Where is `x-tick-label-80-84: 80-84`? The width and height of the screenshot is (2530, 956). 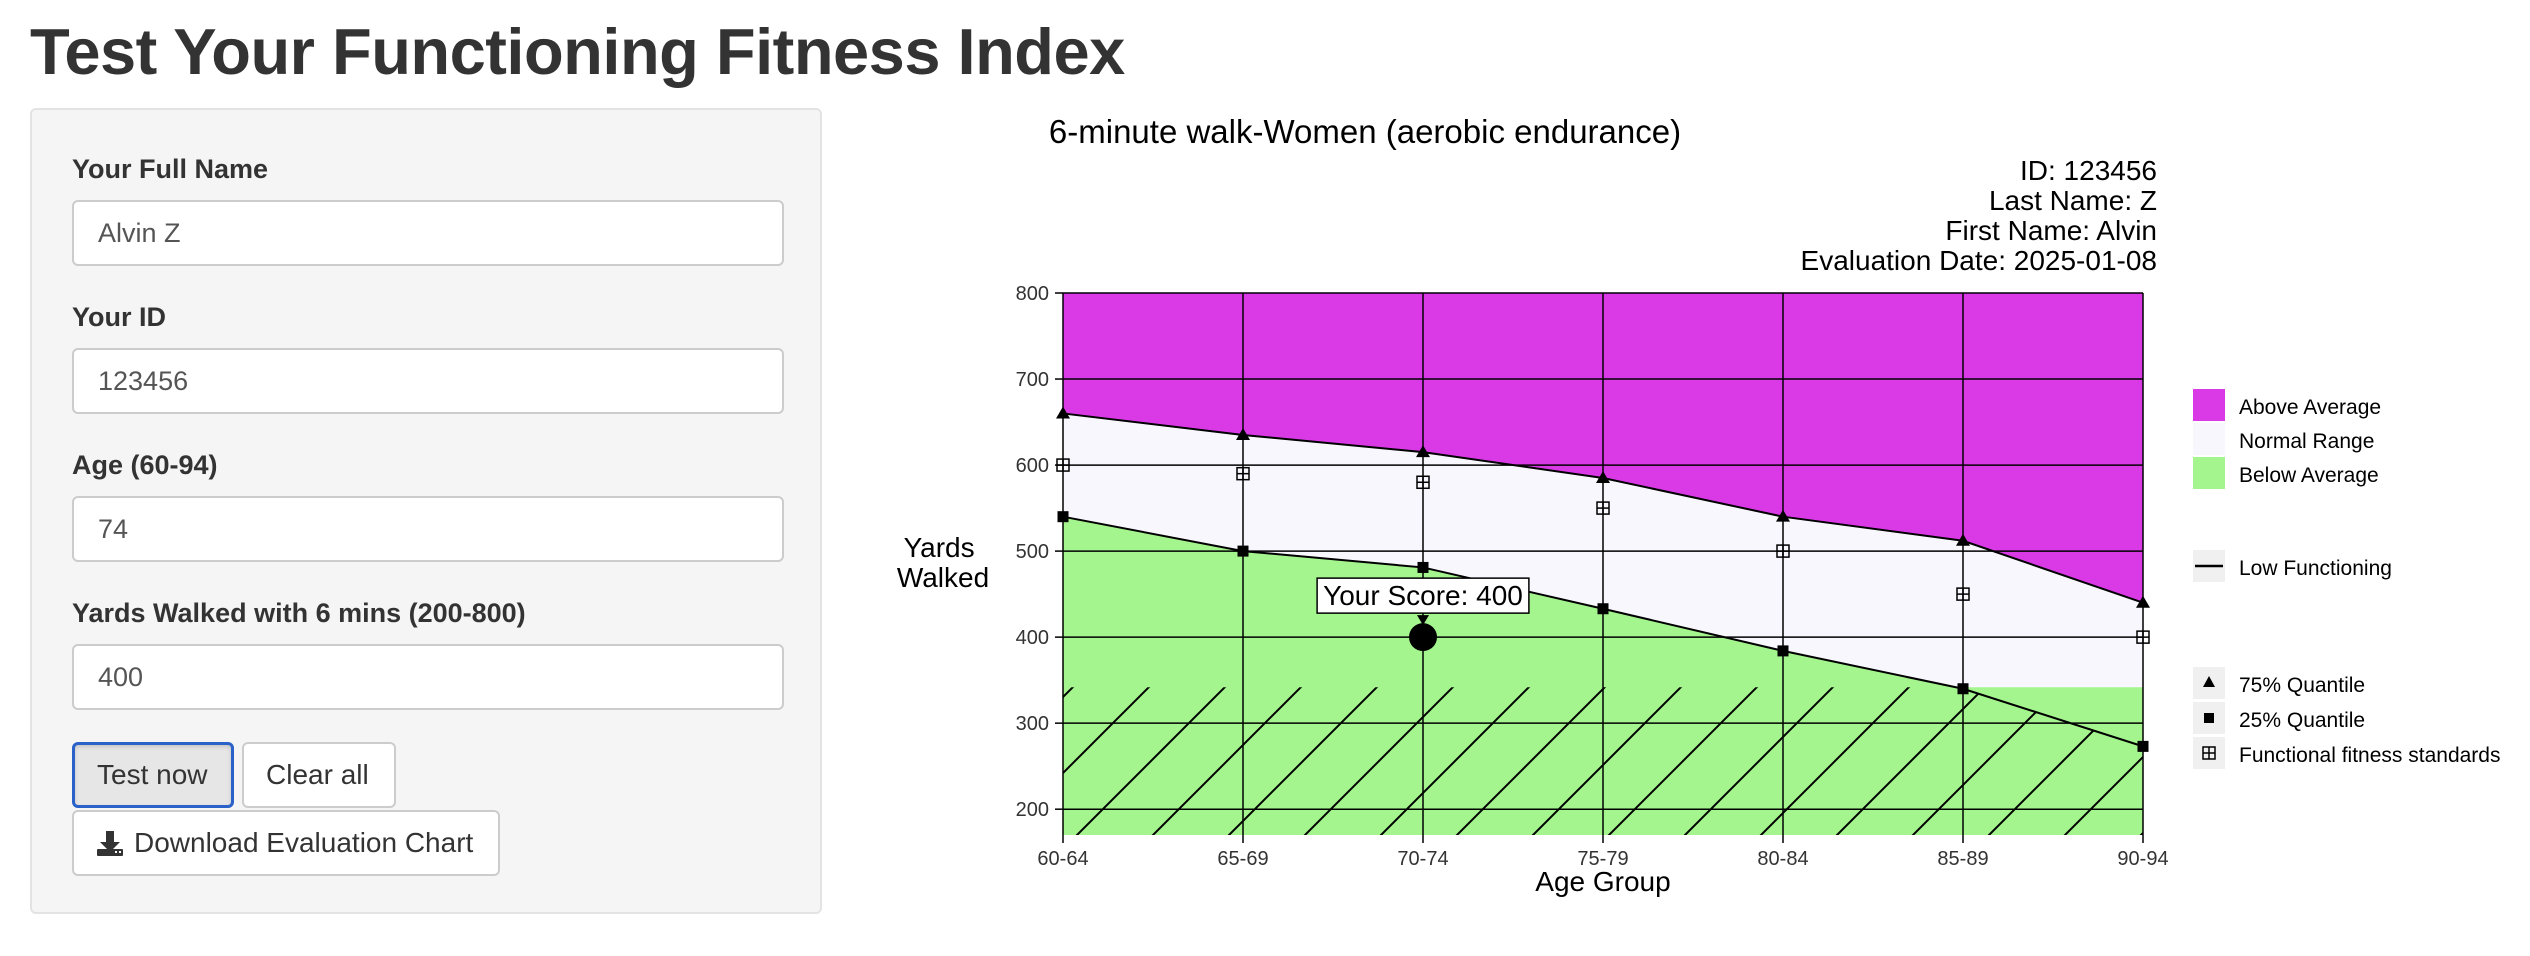 x-tick-label-80-84: 80-84 is located at coordinates (1782, 859).